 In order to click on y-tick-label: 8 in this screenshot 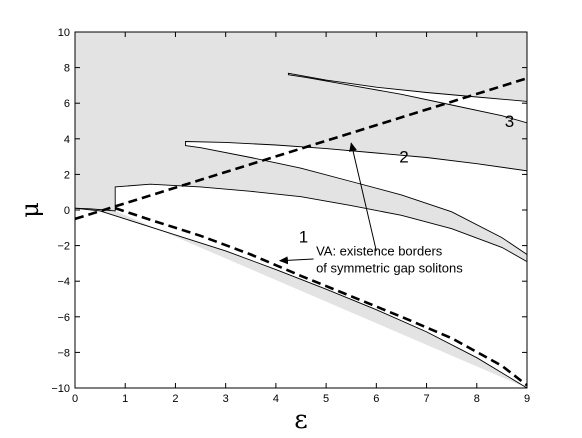, I will do `click(67, 69)`.